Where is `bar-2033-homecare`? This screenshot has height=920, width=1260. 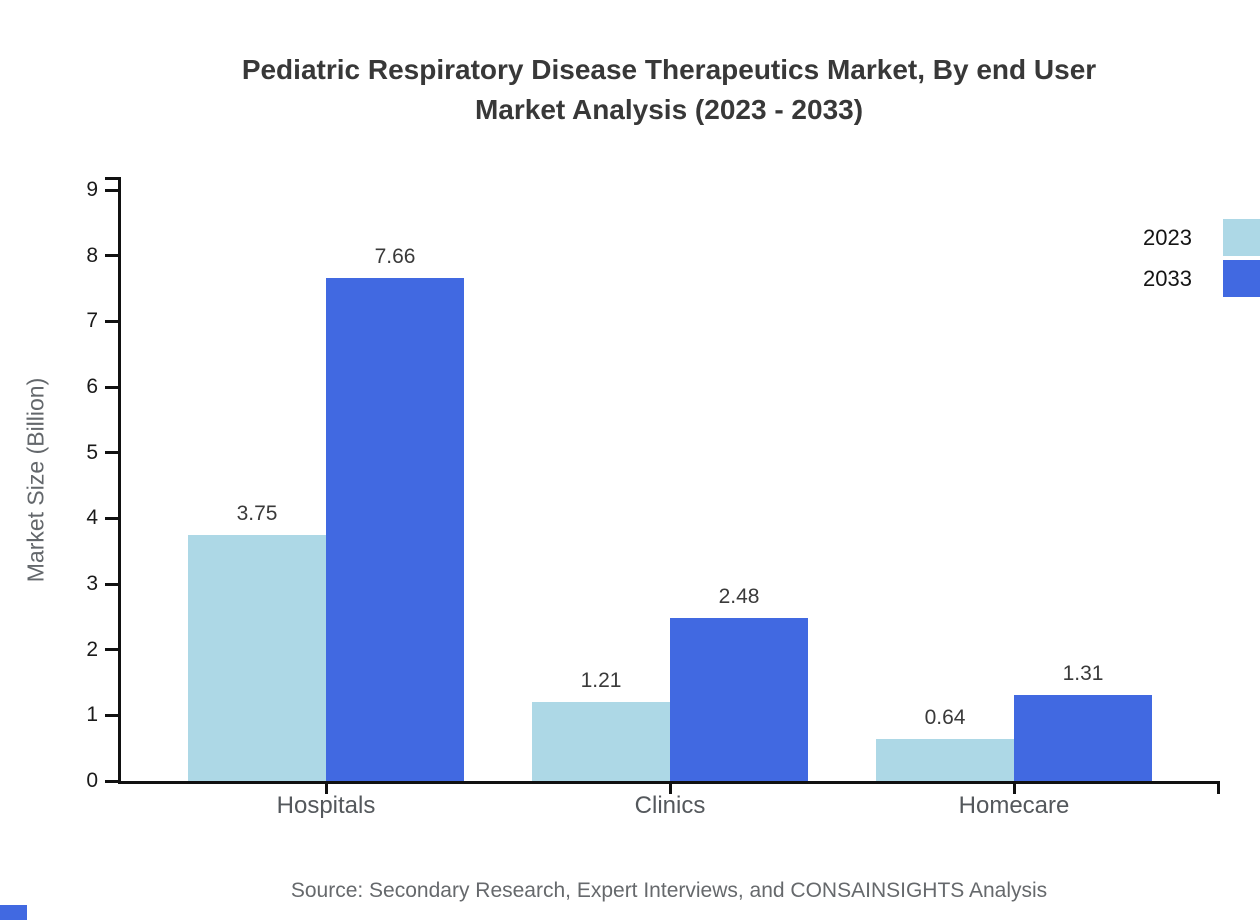
bar-2033-homecare is located at coordinates (1083, 737).